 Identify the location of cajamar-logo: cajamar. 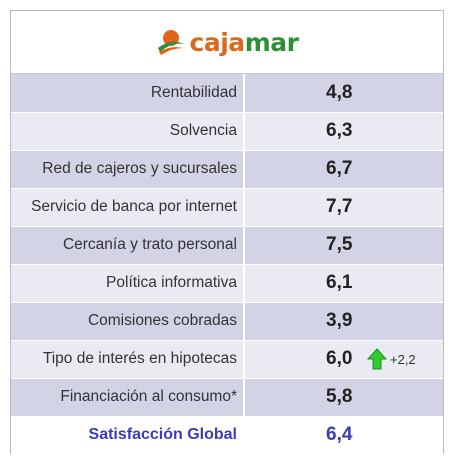
(227, 42).